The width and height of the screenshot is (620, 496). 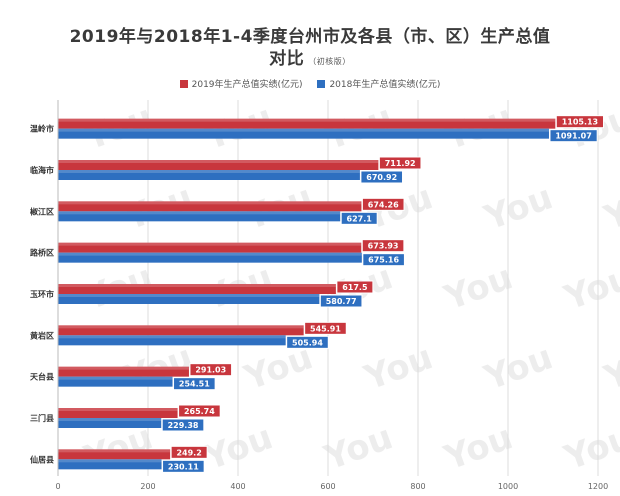 I want to click on y-tick-label: 黄岩区, so click(x=42, y=335).